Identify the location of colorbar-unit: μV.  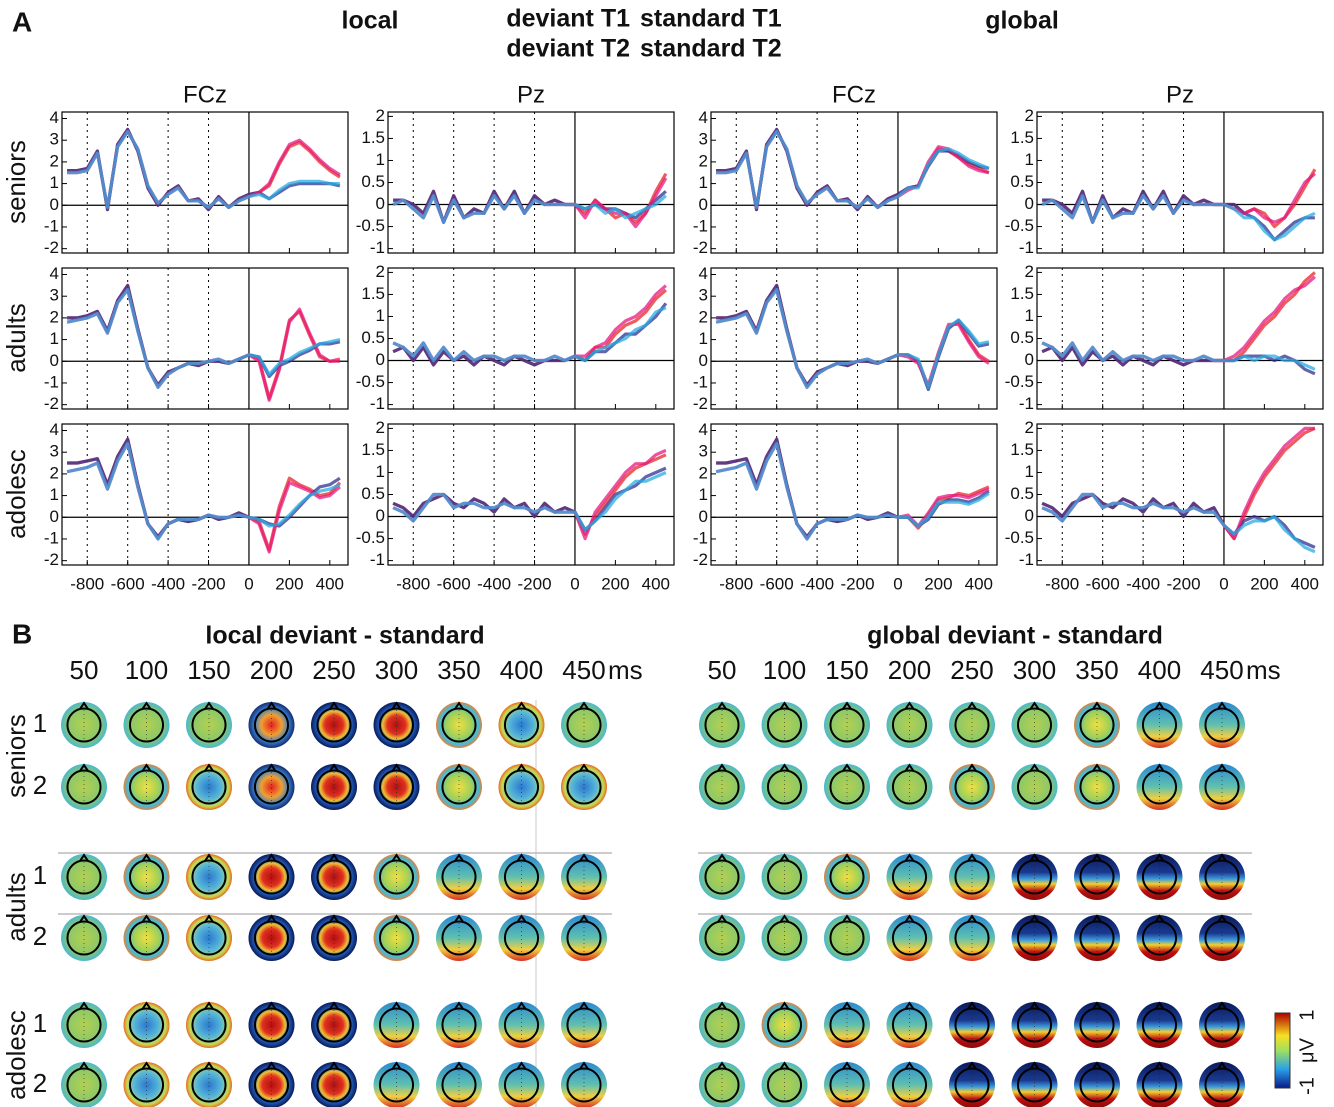
(1307, 1050).